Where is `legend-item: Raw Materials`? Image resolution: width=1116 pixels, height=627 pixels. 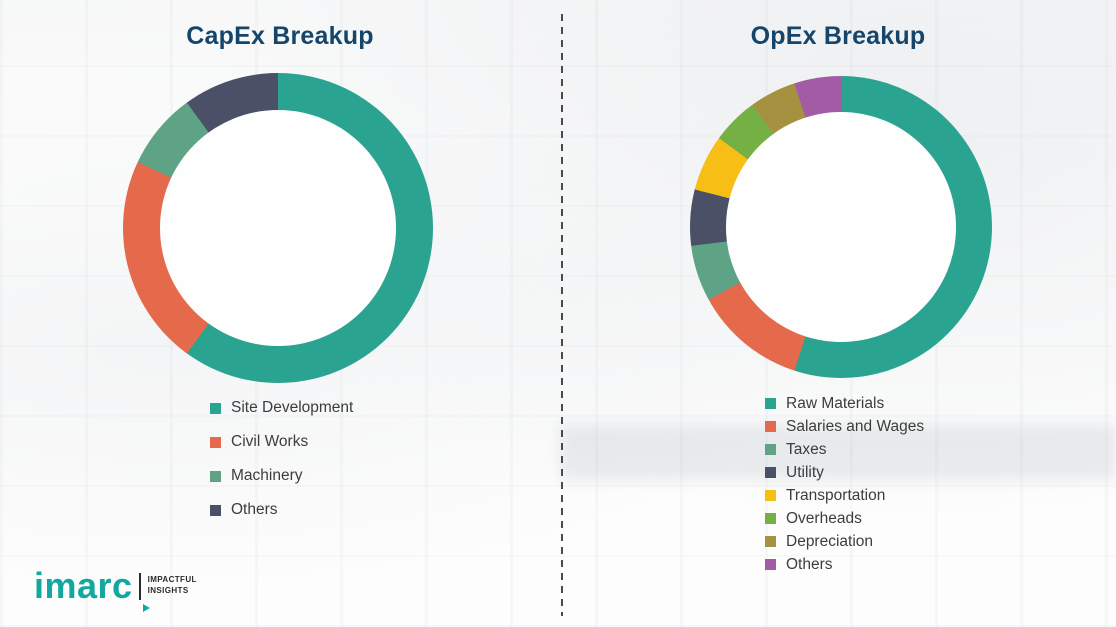
legend-item: Raw Materials is located at coordinates (844, 403).